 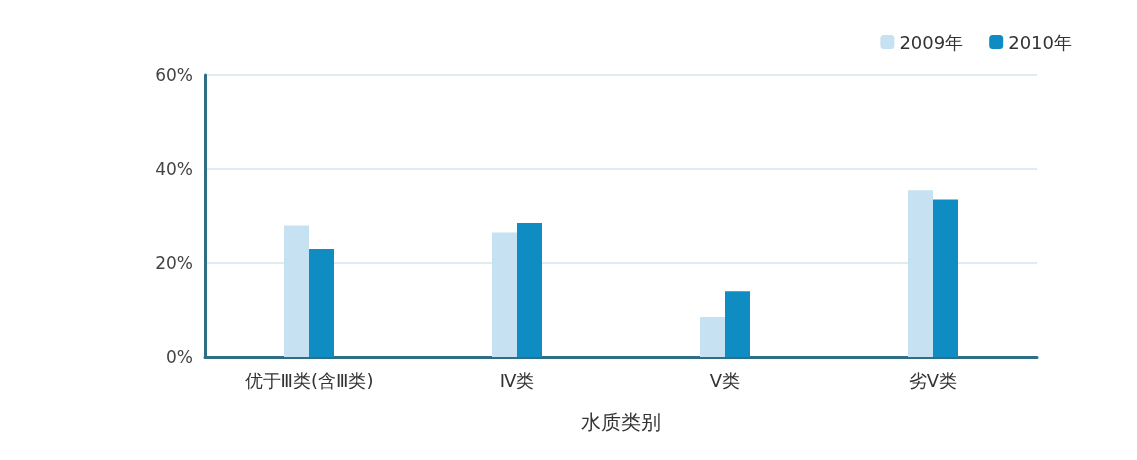 What do you see at coordinates (517, 380) in the screenshot?
I see `x-tick-label: Ⅳ类` at bounding box center [517, 380].